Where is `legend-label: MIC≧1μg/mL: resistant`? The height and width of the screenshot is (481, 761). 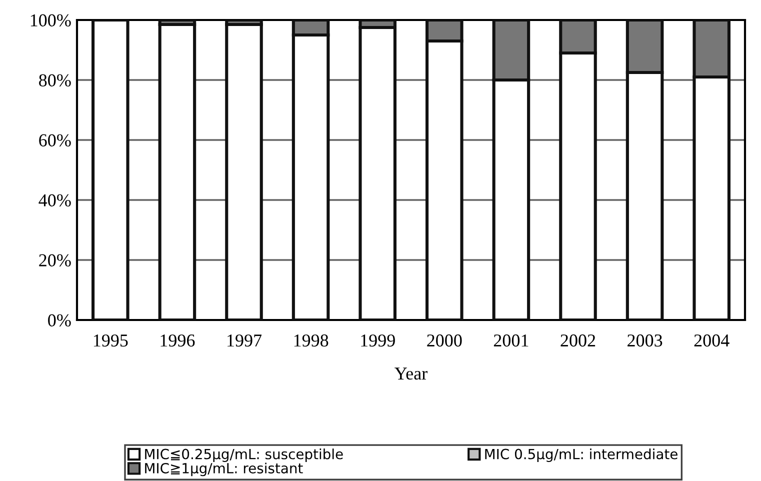
legend-label: MIC≧1μg/mL: resistant is located at coordinates (224, 469).